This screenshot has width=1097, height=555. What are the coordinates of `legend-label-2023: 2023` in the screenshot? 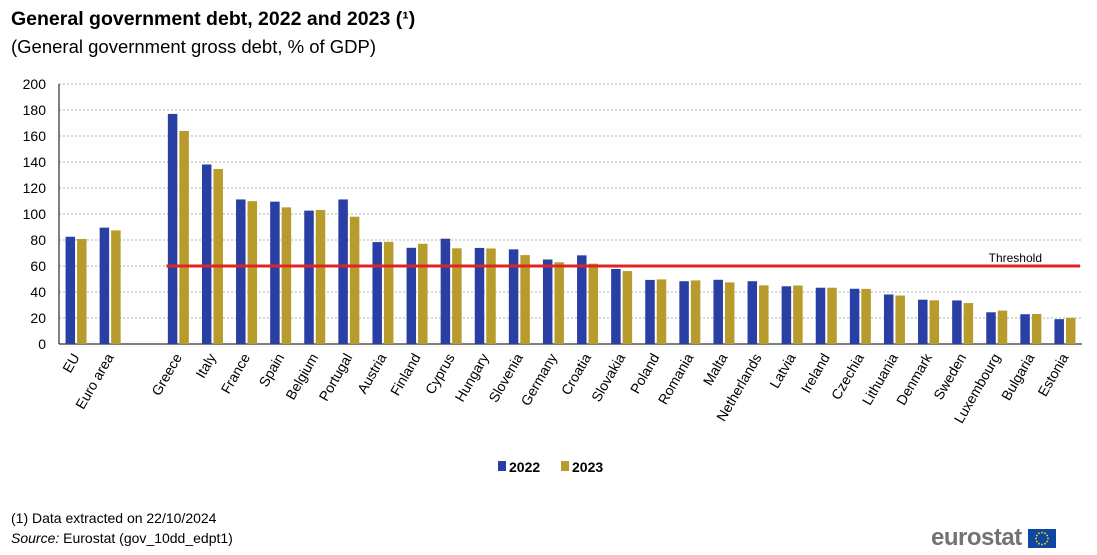 It's located at (587, 467).